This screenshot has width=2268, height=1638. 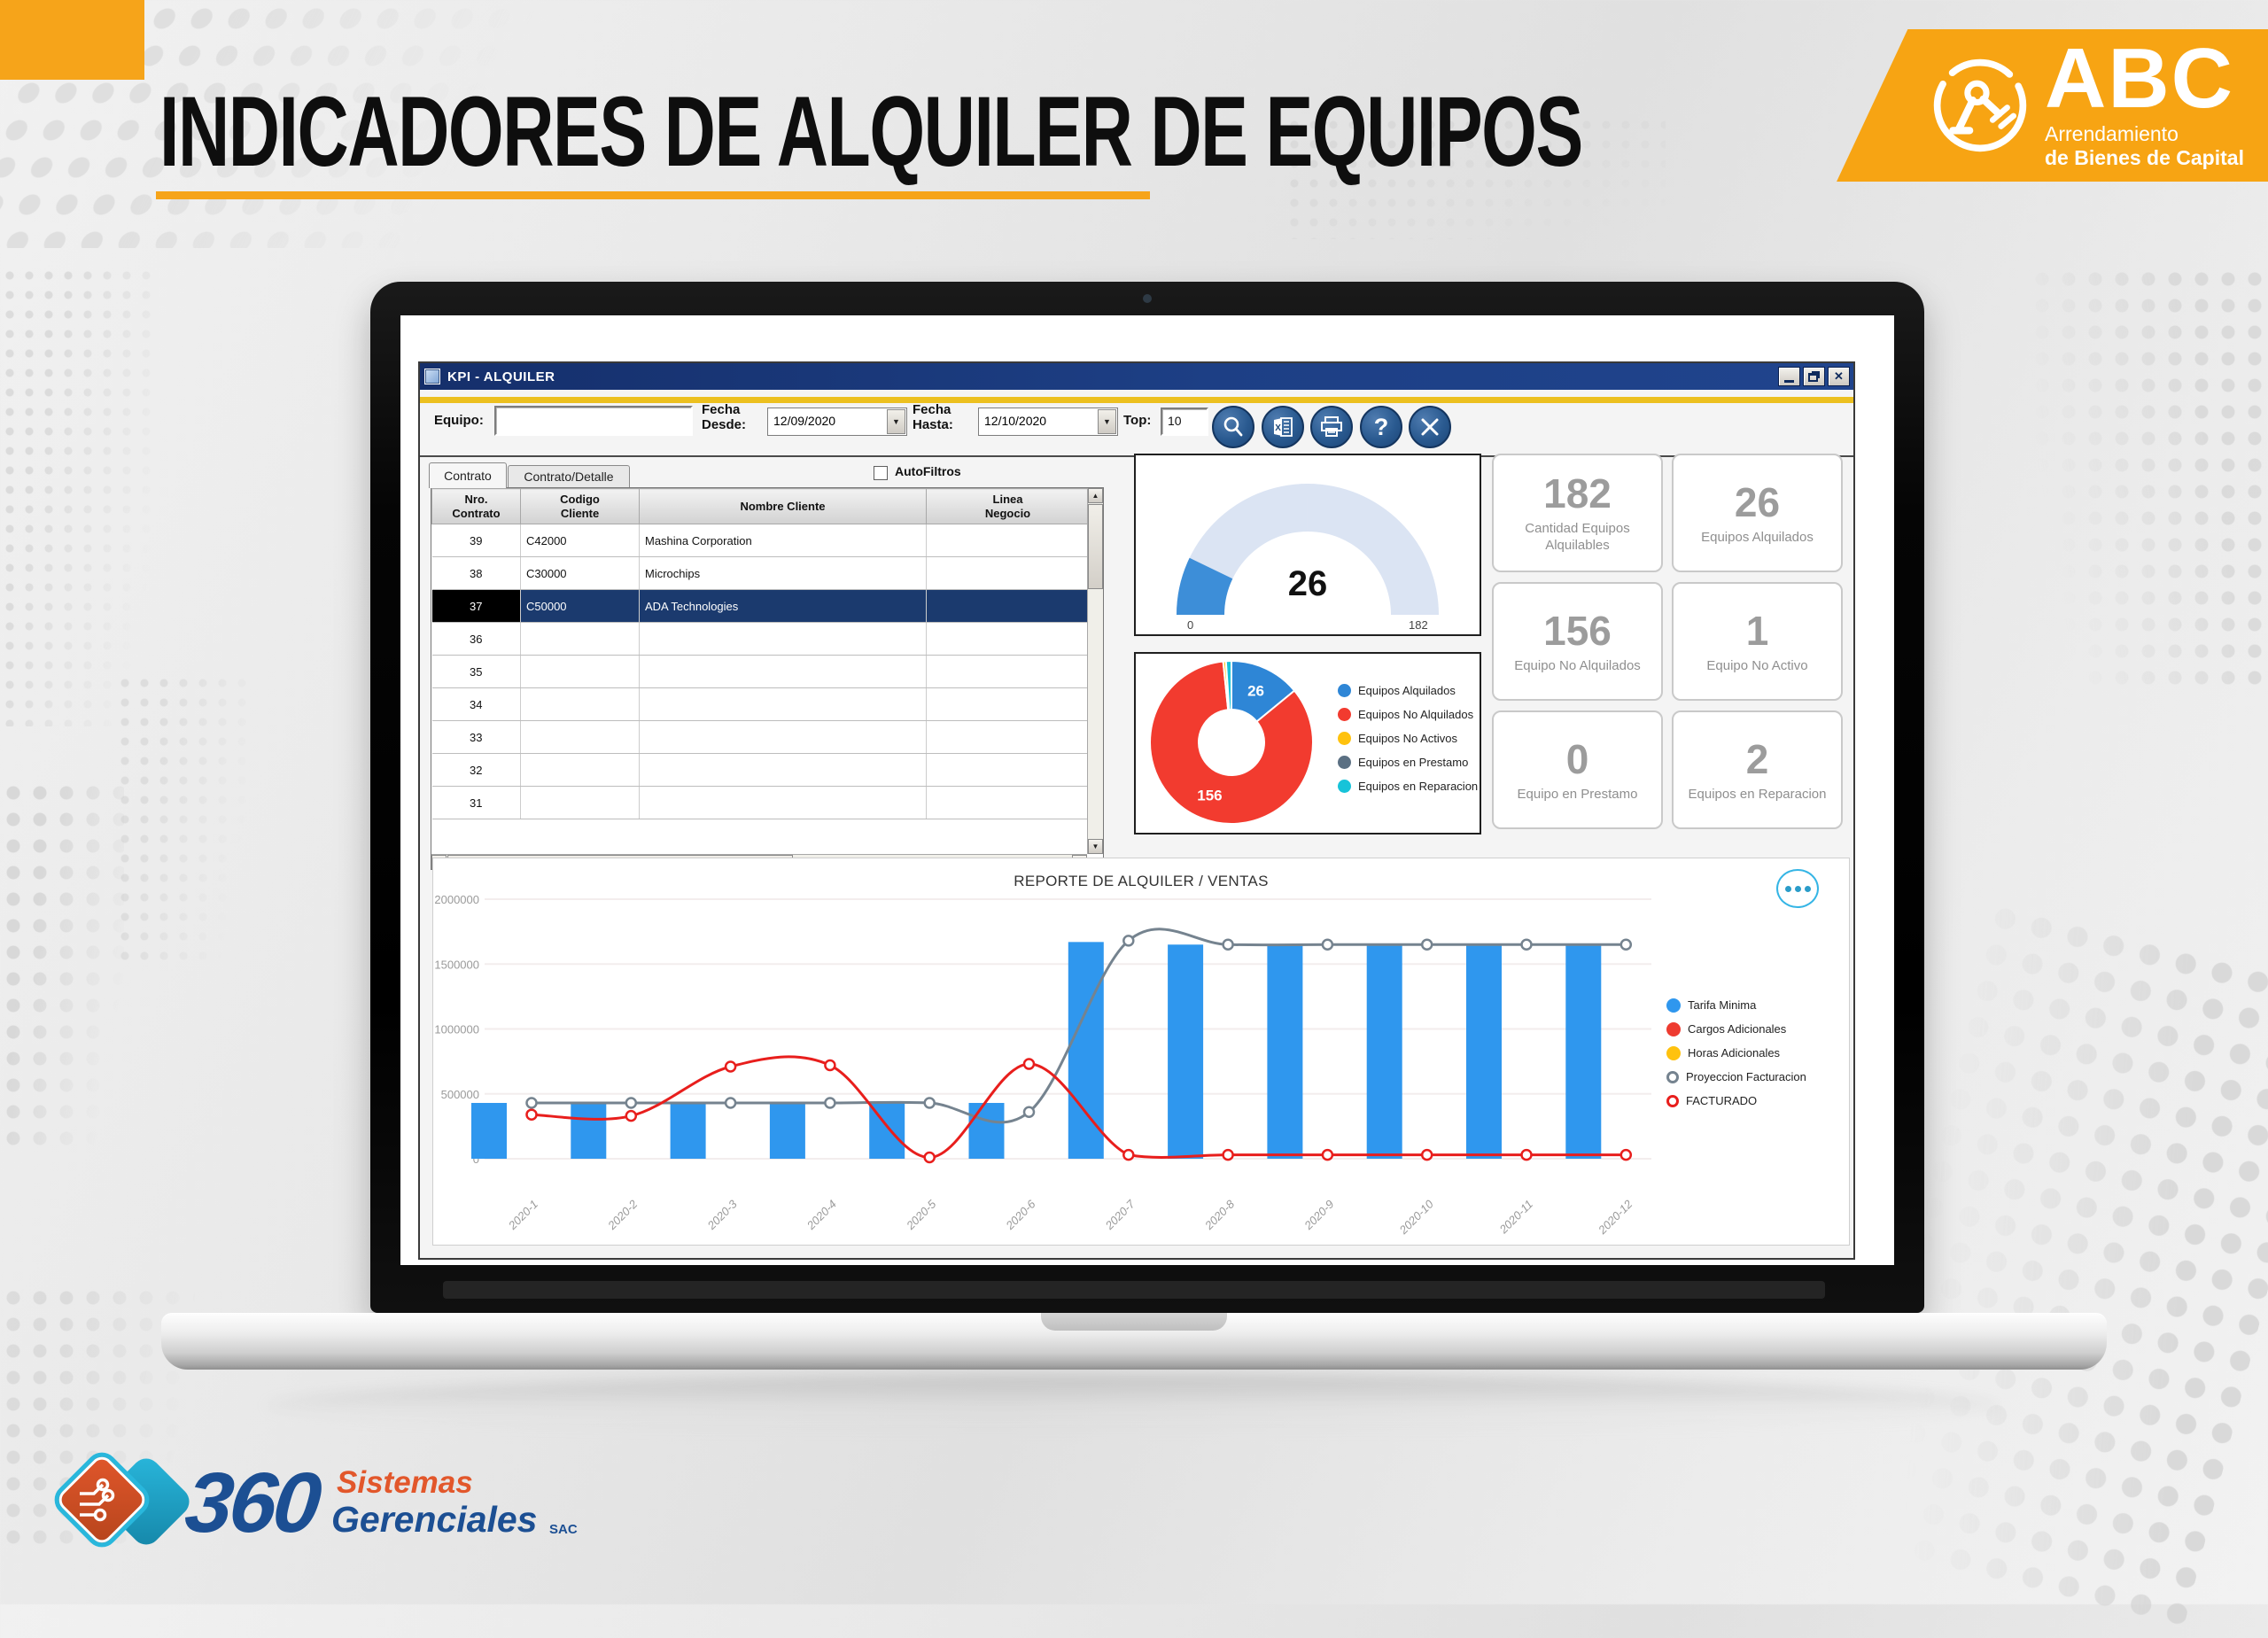 I want to click on kpi-card: 182 Cantidad Equipos Alquilables, so click(x=1577, y=513).